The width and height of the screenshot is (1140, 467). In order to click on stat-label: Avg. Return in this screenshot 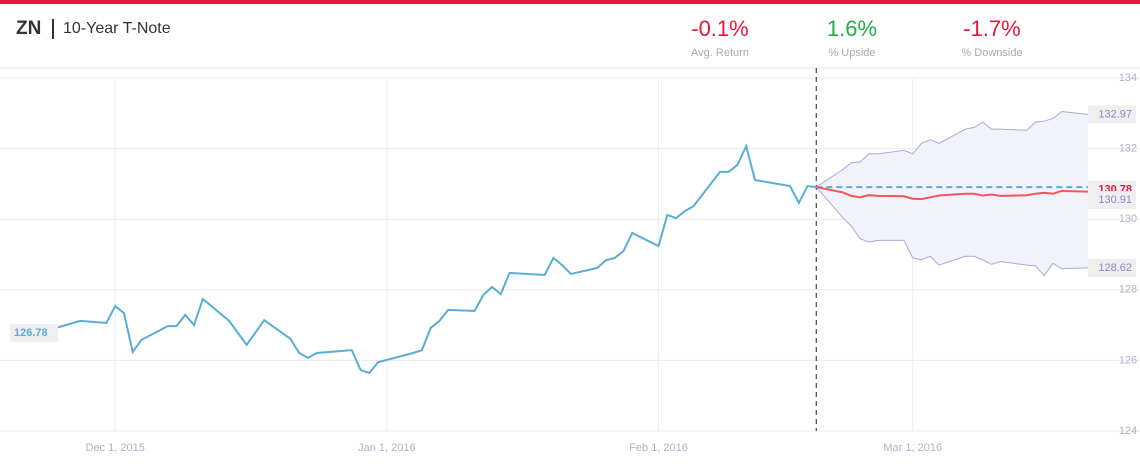, I will do `click(720, 53)`.